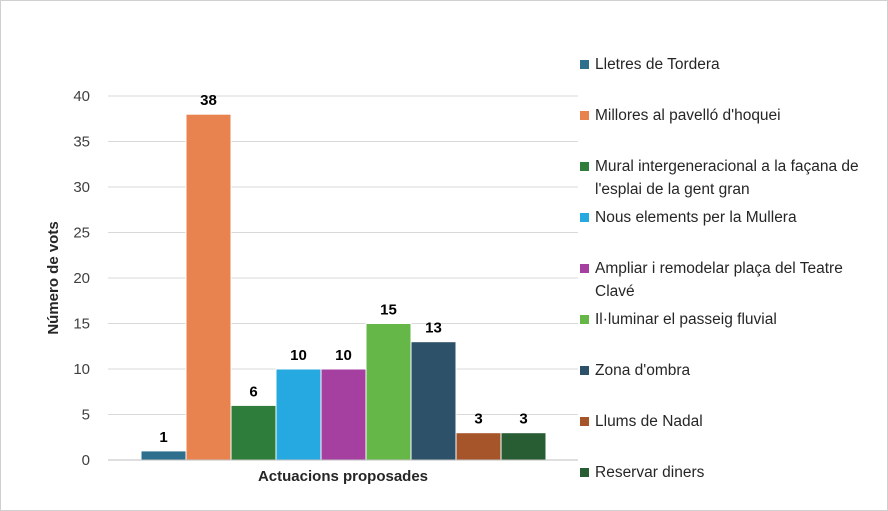  I want to click on legend-label: Millores al pavelló d'hoquei, so click(688, 115).